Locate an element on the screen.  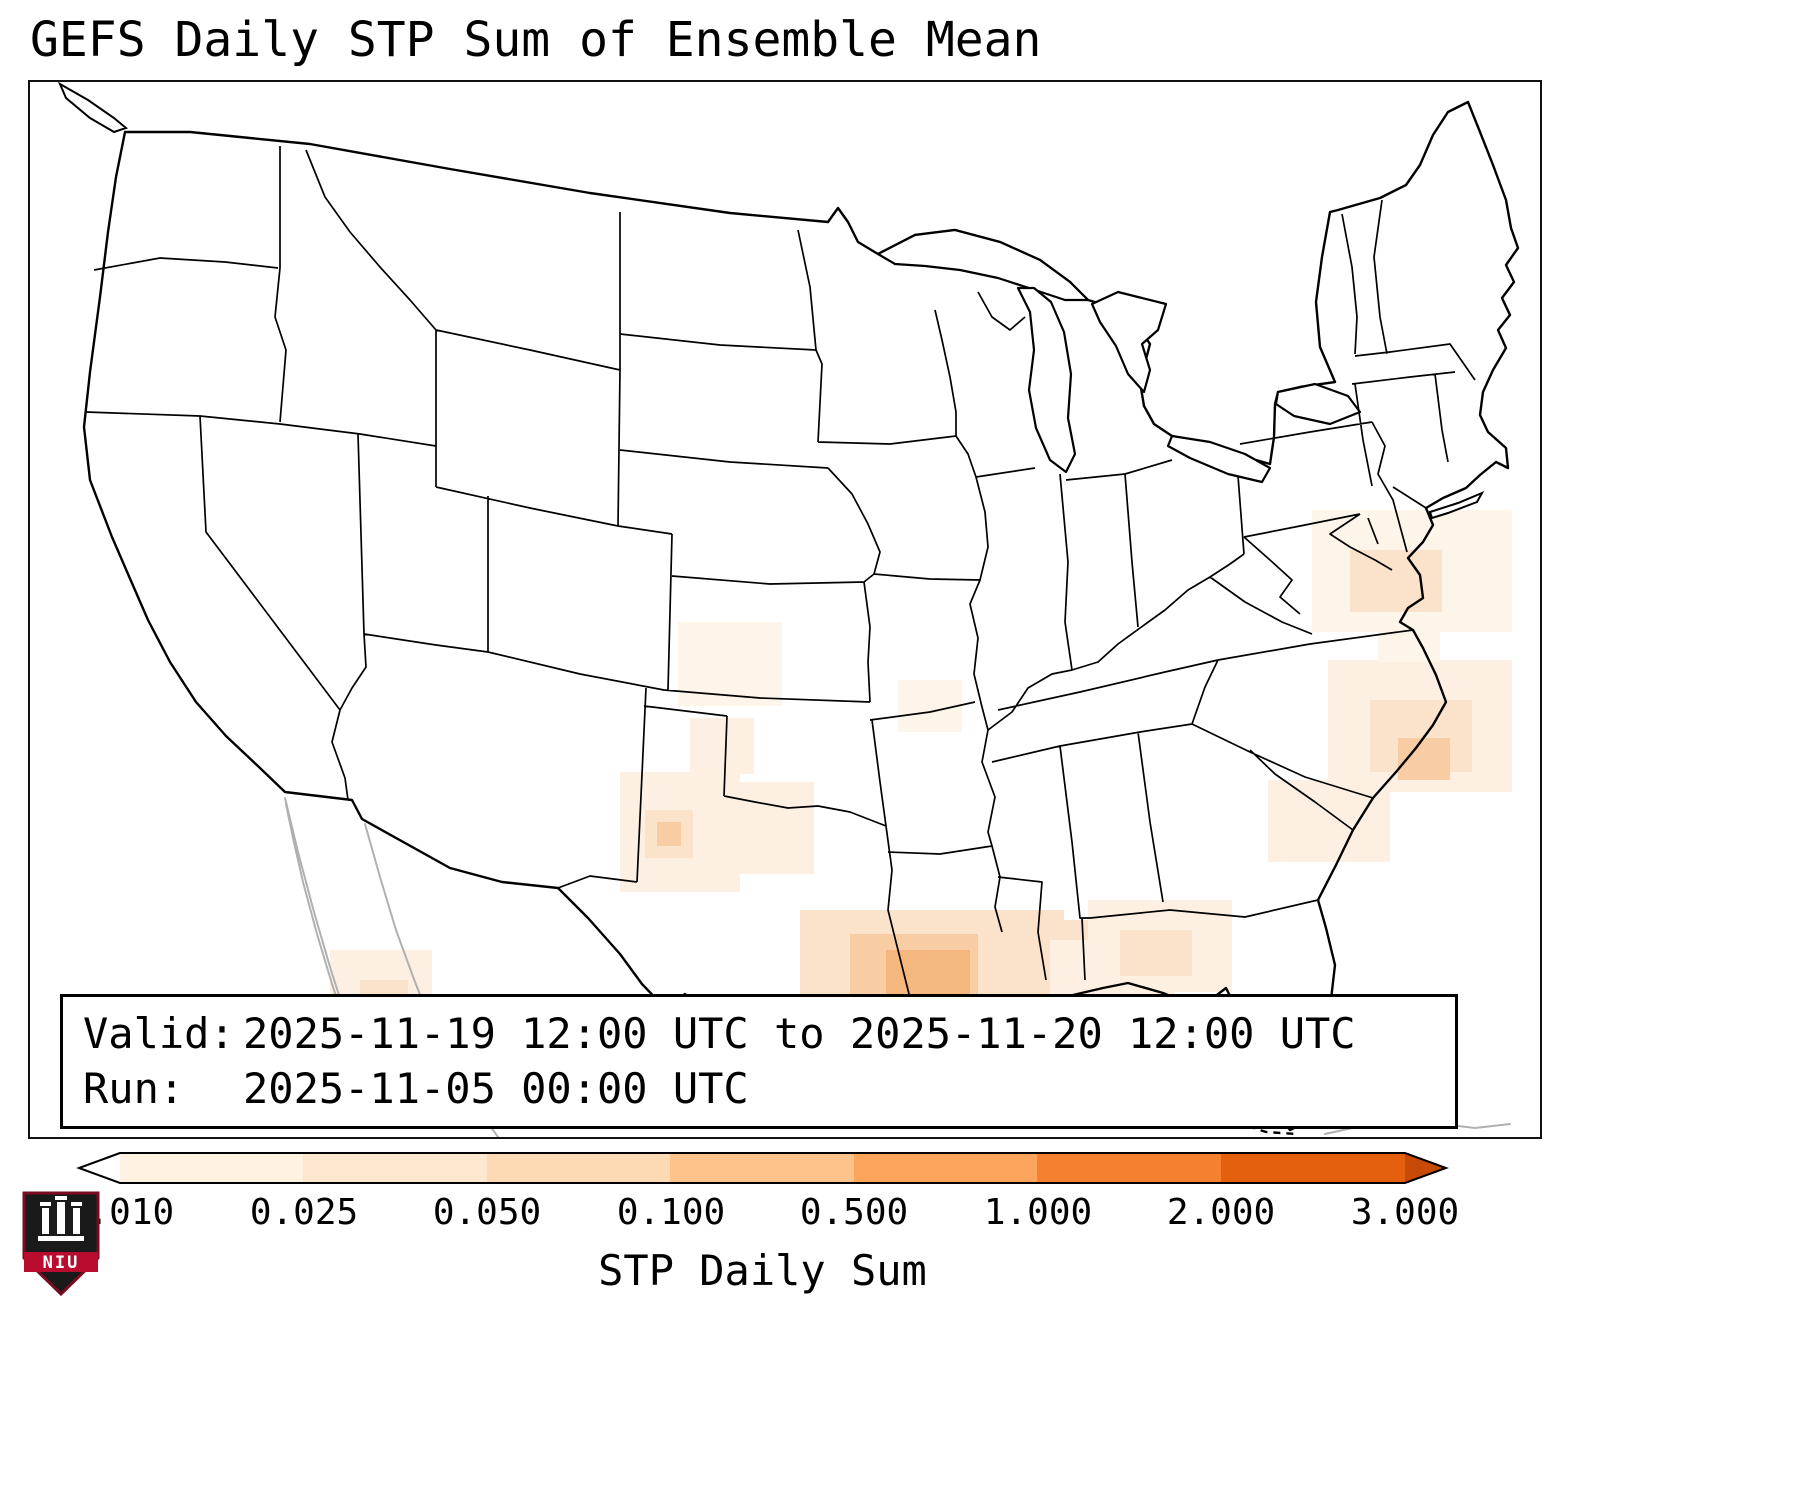
colorbar is located at coordinates (762, 1168).